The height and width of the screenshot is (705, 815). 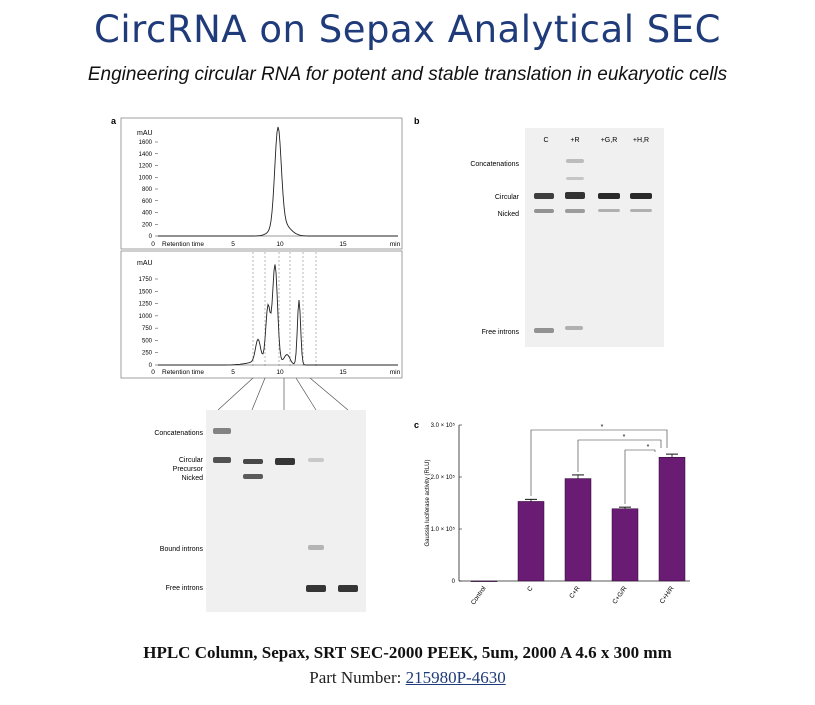 I want to click on y-tick-label: 1200, so click(x=146, y=167).